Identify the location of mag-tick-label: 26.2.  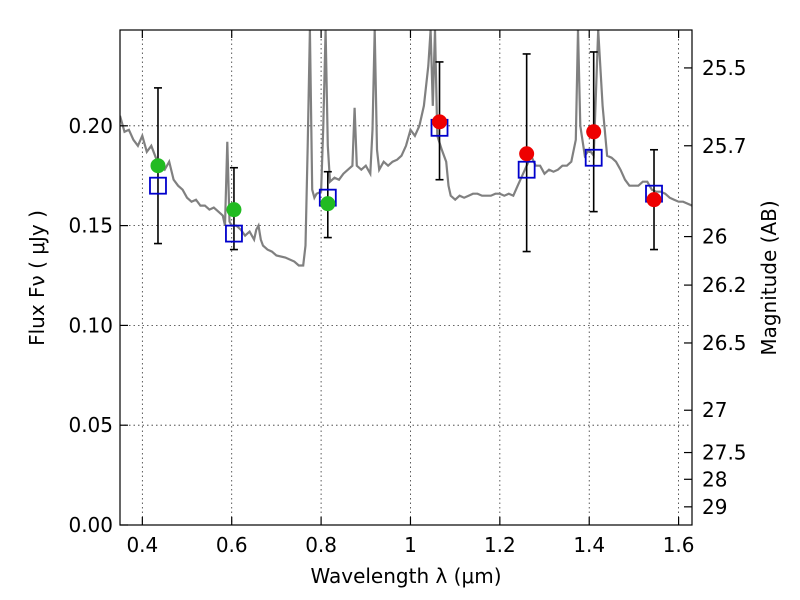
(724, 285).